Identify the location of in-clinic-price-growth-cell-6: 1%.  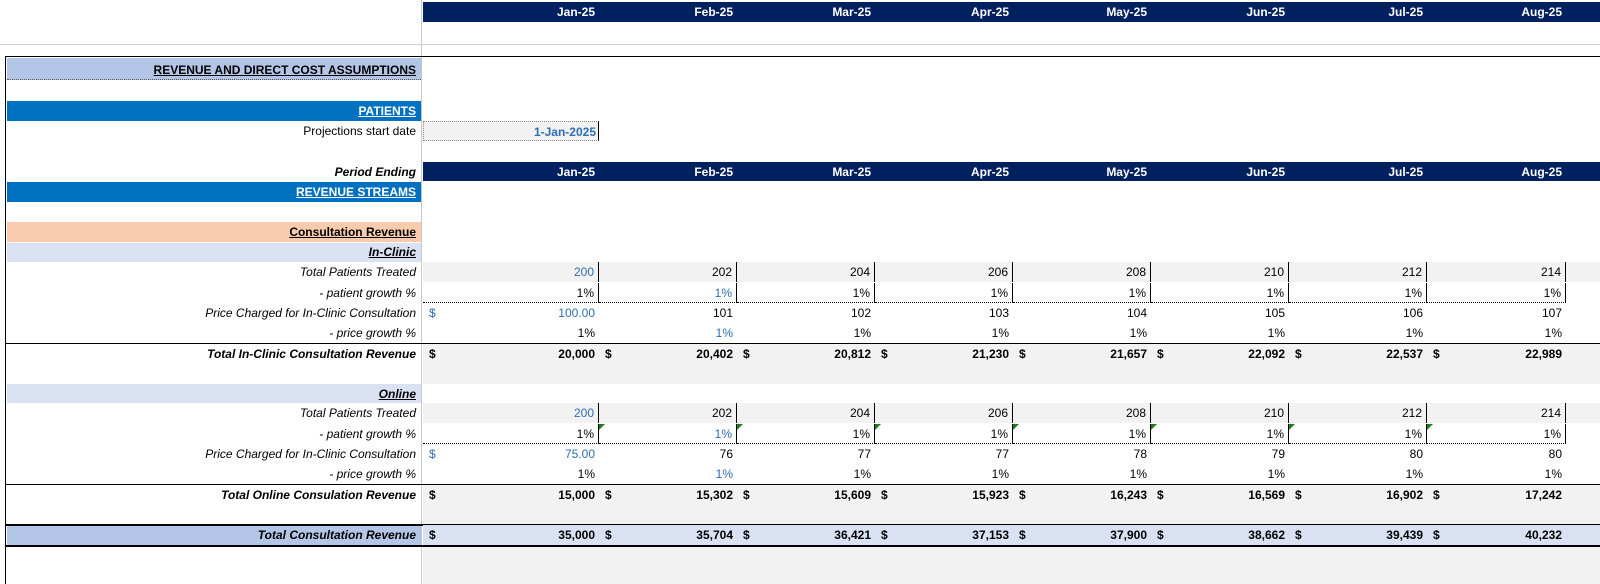
(1358, 333).